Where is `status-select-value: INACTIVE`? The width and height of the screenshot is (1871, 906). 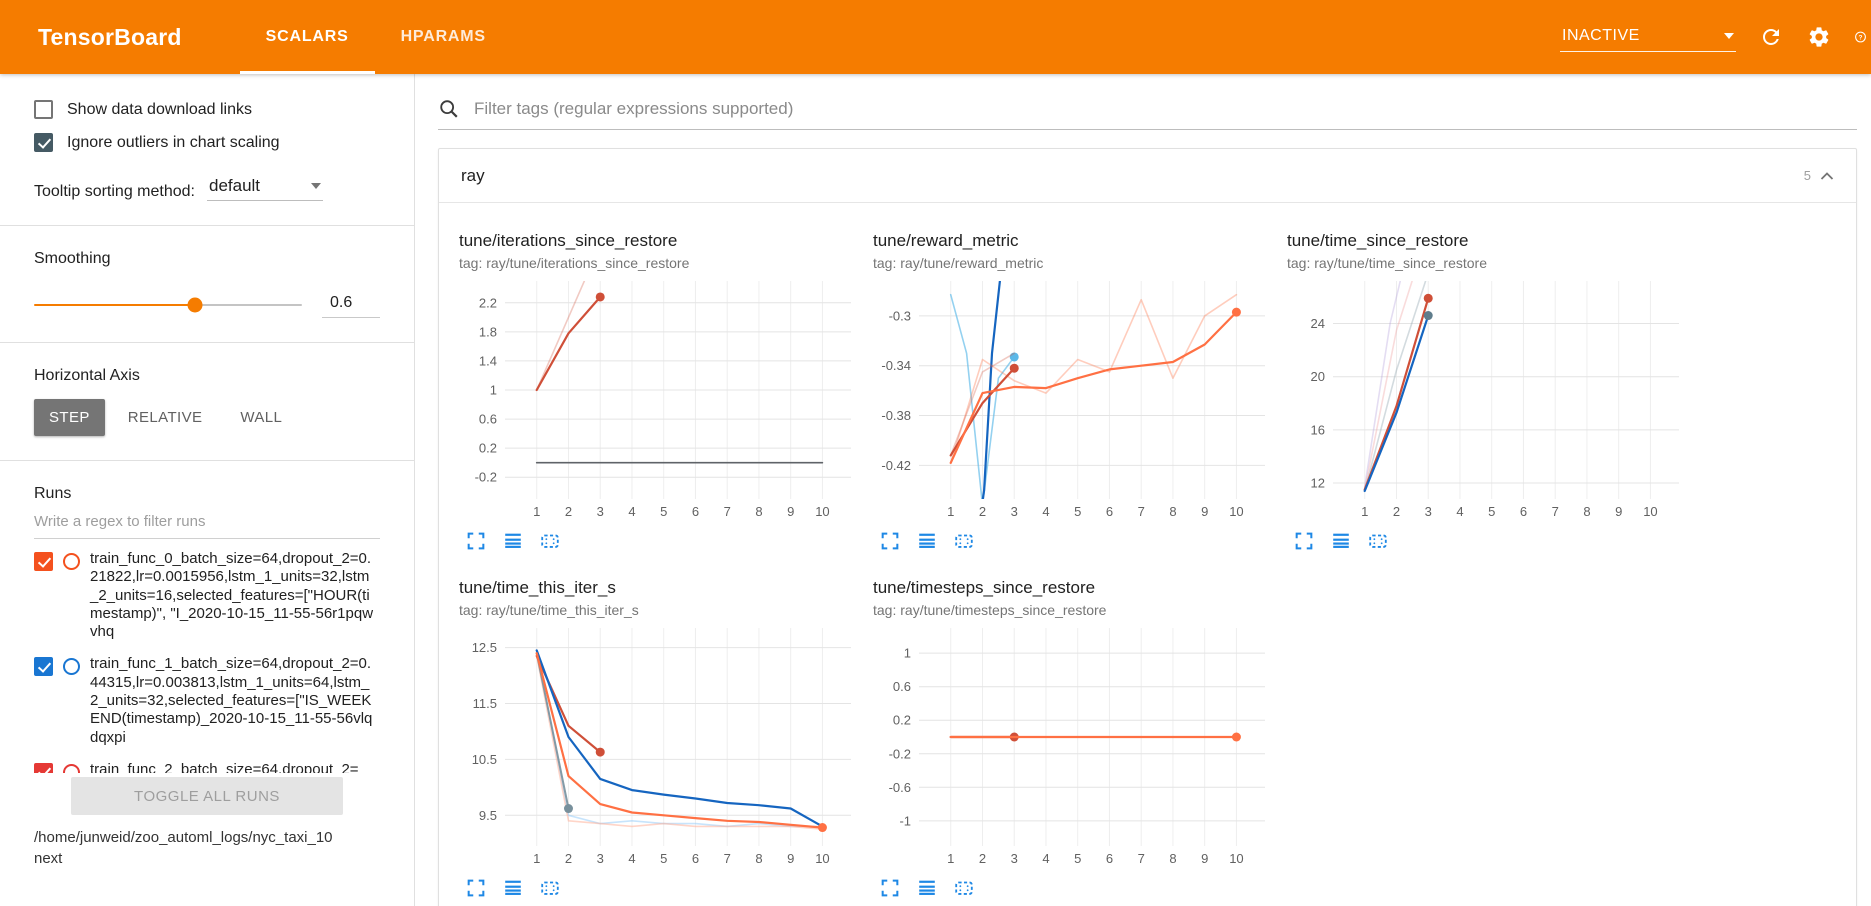 status-select-value: INACTIVE is located at coordinates (1601, 35).